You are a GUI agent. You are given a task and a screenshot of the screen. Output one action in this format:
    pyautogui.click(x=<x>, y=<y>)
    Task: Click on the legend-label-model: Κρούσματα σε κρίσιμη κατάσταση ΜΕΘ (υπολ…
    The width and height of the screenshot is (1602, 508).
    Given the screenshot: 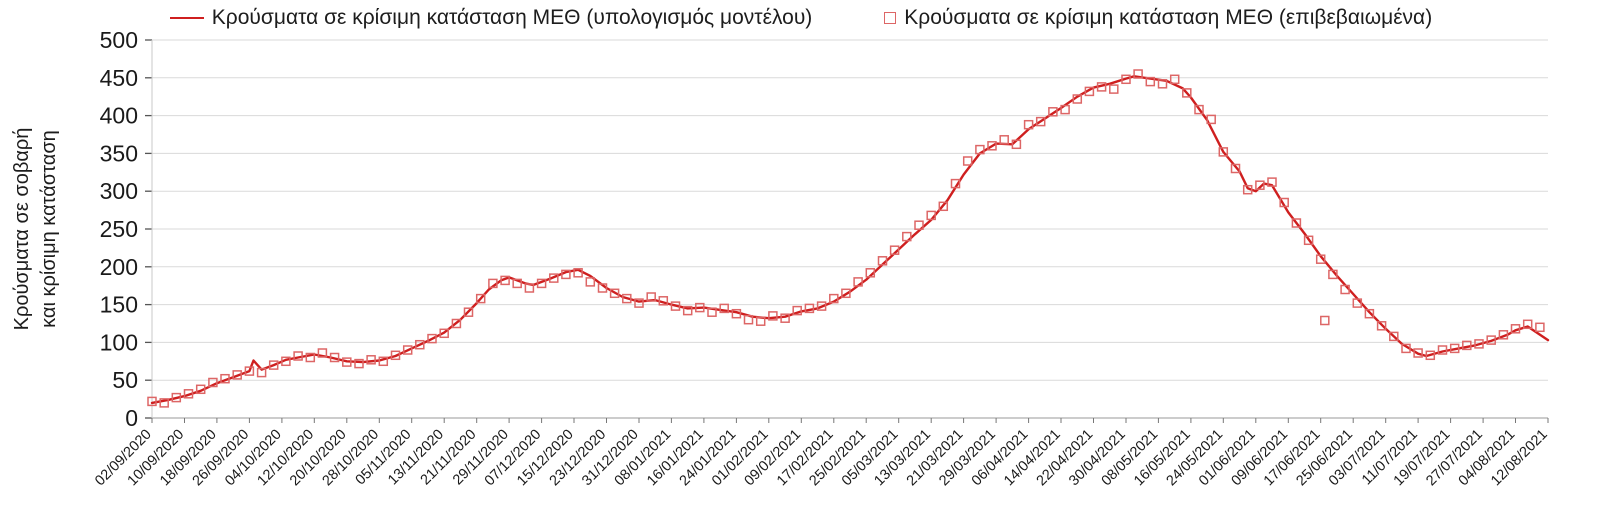 What is the action you would take?
    pyautogui.click(x=512, y=17)
    